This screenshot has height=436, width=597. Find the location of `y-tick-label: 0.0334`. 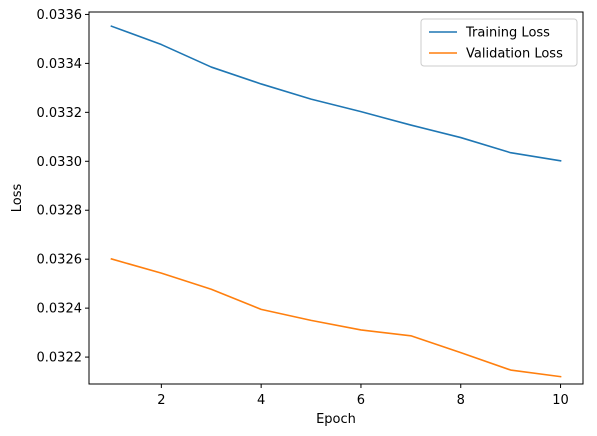

y-tick-label: 0.0334 is located at coordinates (60, 64).